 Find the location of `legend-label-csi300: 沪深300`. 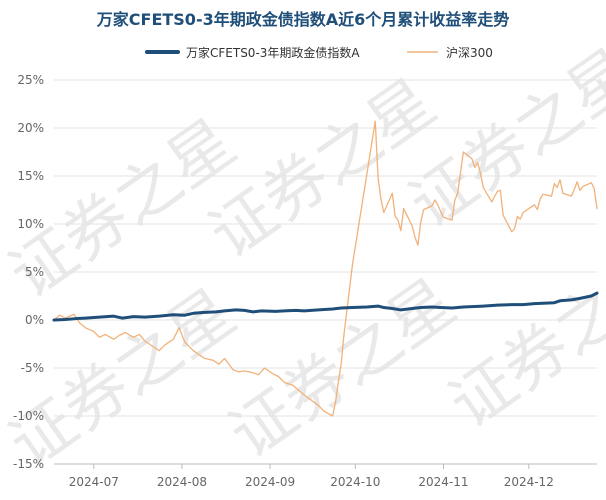

legend-label-csi300: 沪深300 is located at coordinates (469, 53).